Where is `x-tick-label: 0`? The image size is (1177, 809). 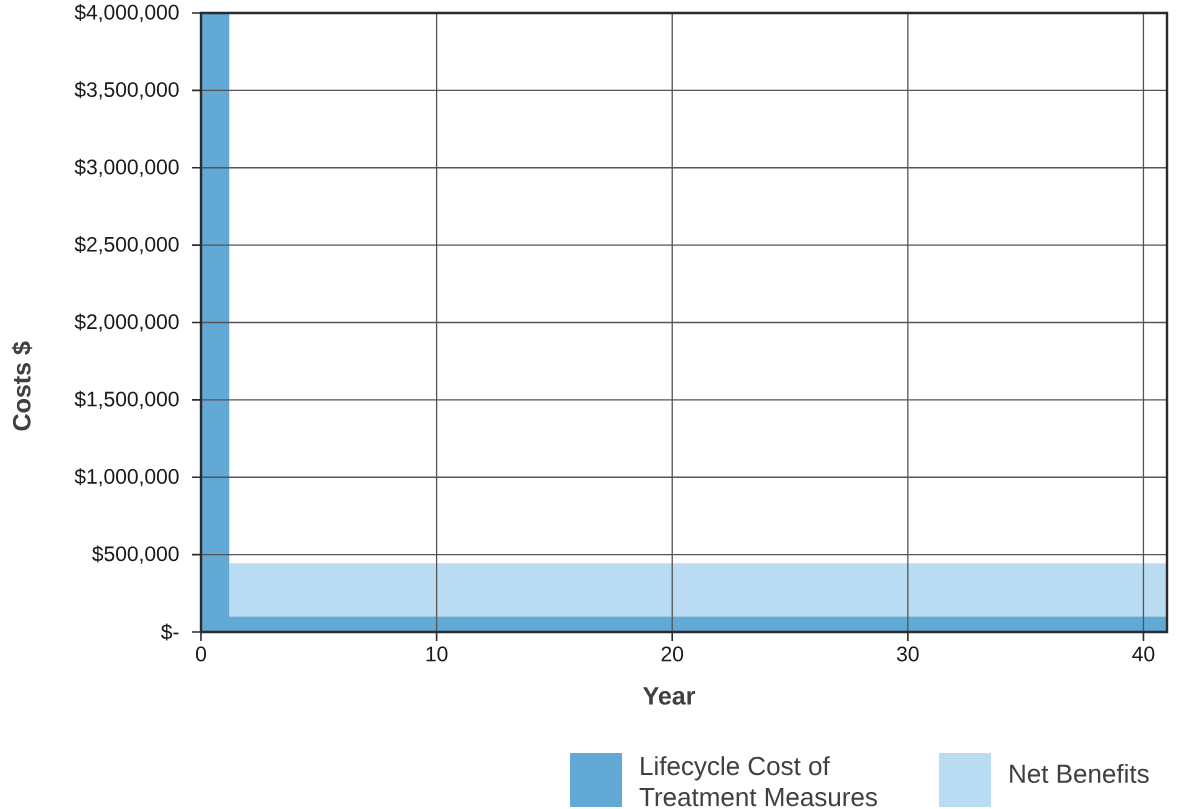 x-tick-label: 0 is located at coordinates (201, 654).